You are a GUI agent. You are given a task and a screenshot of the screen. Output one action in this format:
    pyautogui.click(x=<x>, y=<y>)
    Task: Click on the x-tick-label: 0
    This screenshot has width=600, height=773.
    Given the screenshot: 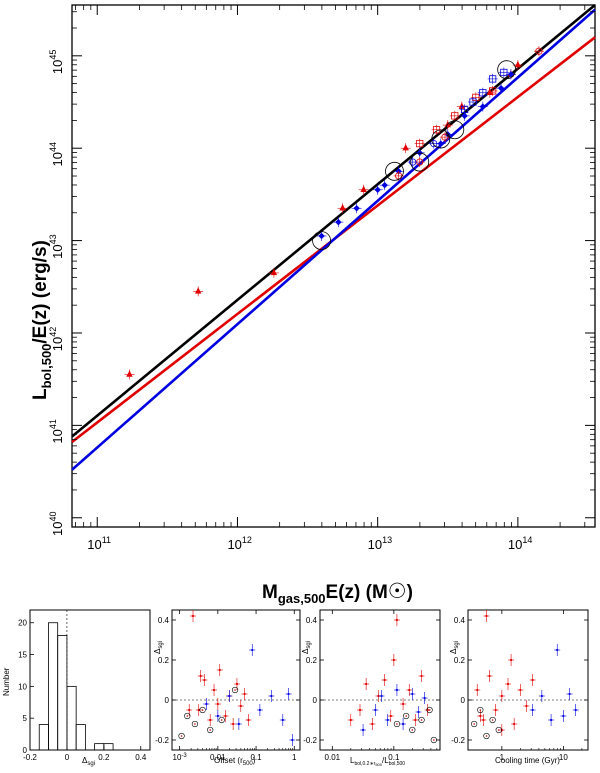 What is the action you would take?
    pyautogui.click(x=67, y=757)
    